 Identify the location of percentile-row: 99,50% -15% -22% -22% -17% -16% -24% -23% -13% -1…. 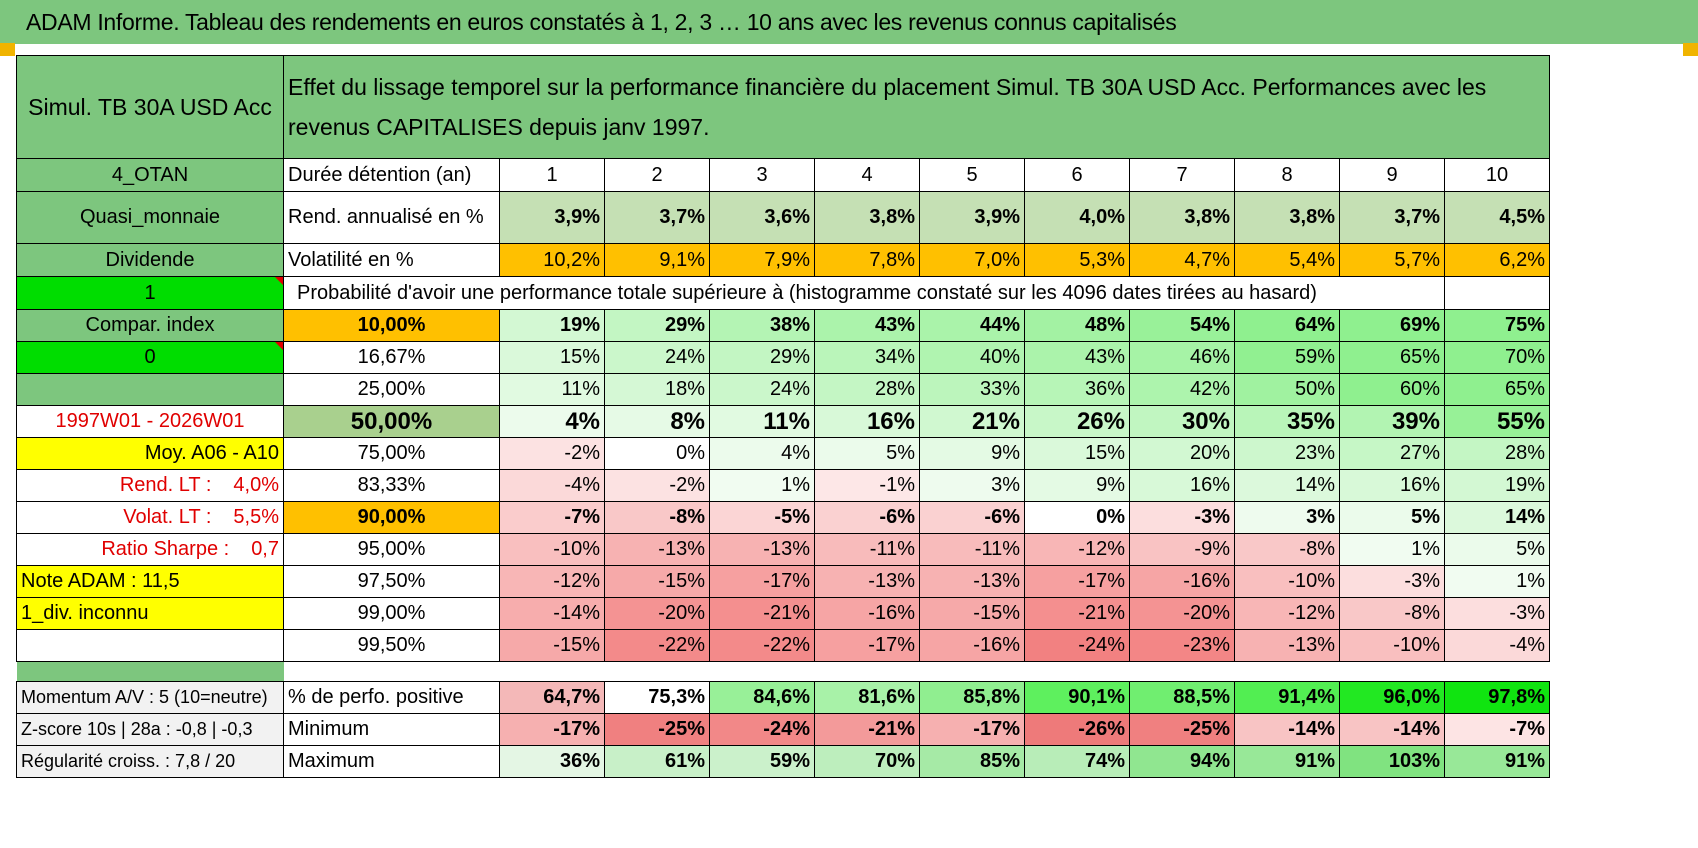
(783, 645).